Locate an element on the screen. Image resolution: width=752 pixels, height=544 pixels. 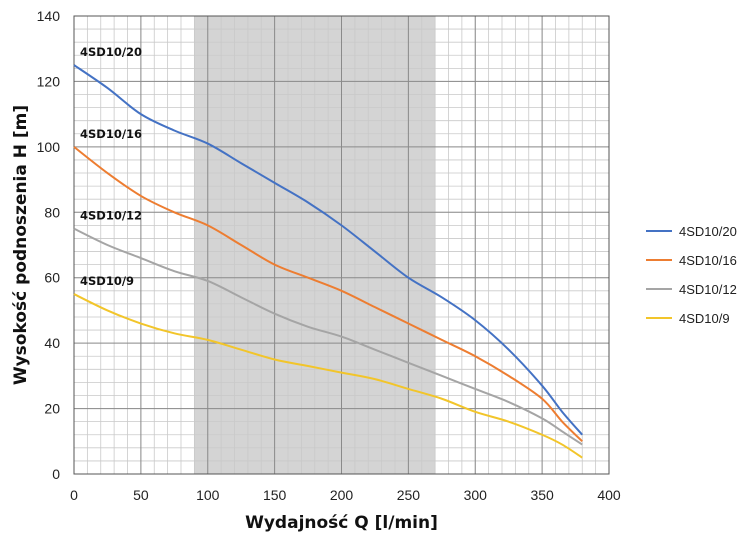
y-tick-label: 0 is located at coordinates (56, 474).